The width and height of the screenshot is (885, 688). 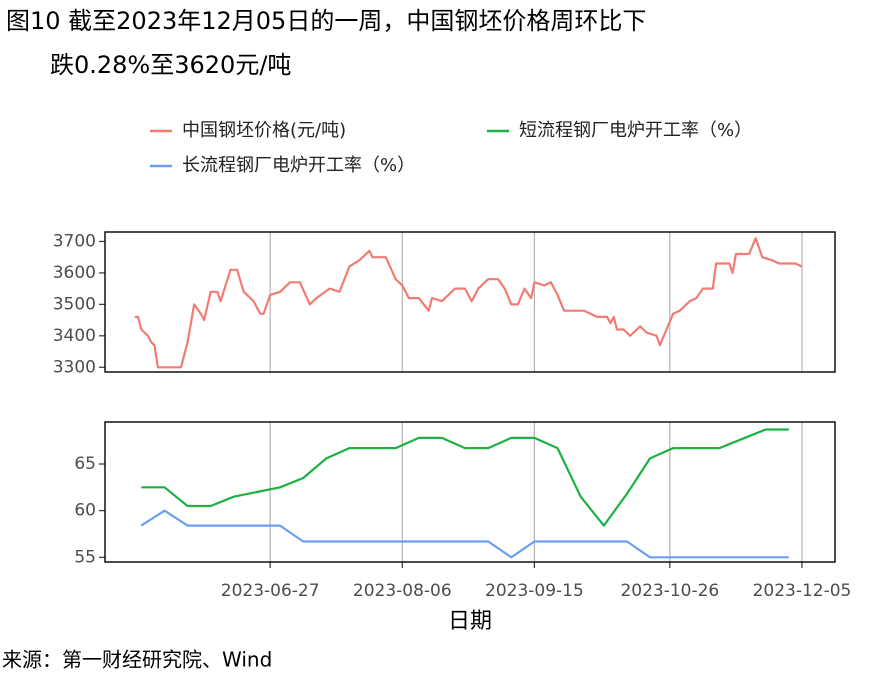 What do you see at coordinates (534, 591) in the screenshot?
I see `x-tick-label: 2023-09-15` at bounding box center [534, 591].